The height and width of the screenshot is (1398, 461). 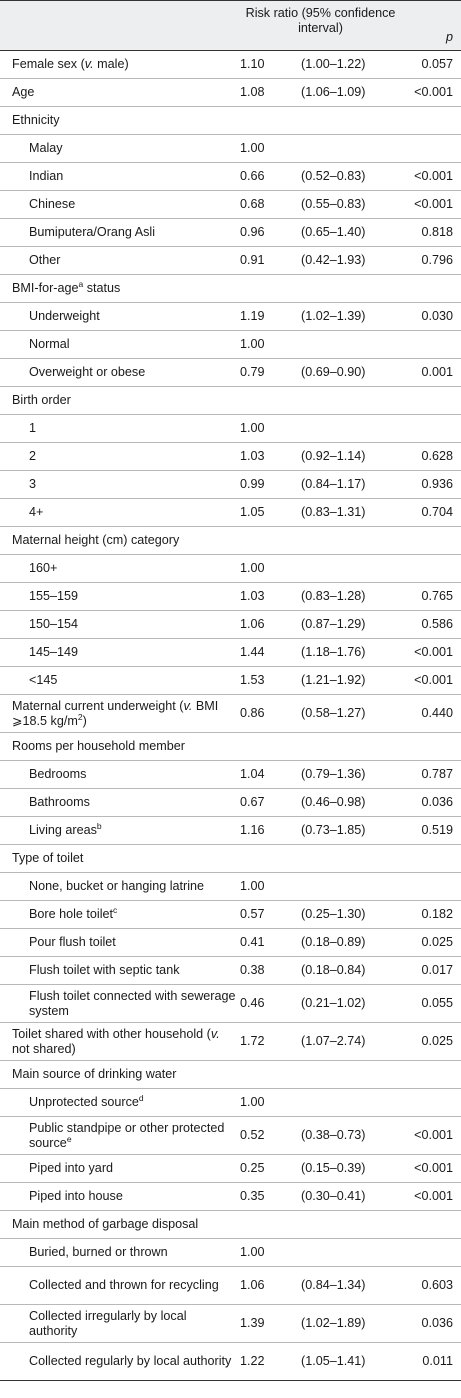 What do you see at coordinates (268, 176) in the screenshot?
I see `risk-ratio-value: 0.66` at bounding box center [268, 176].